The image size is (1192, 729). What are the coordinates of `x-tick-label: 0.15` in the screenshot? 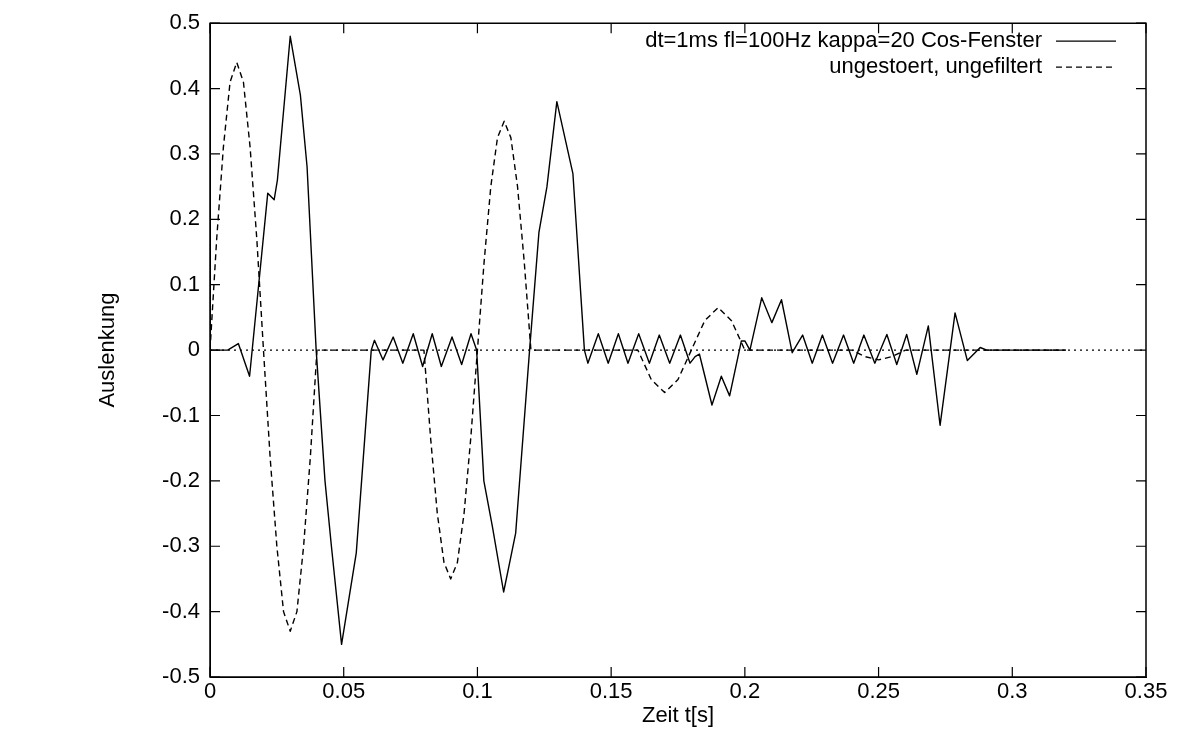 It's located at (611, 691).